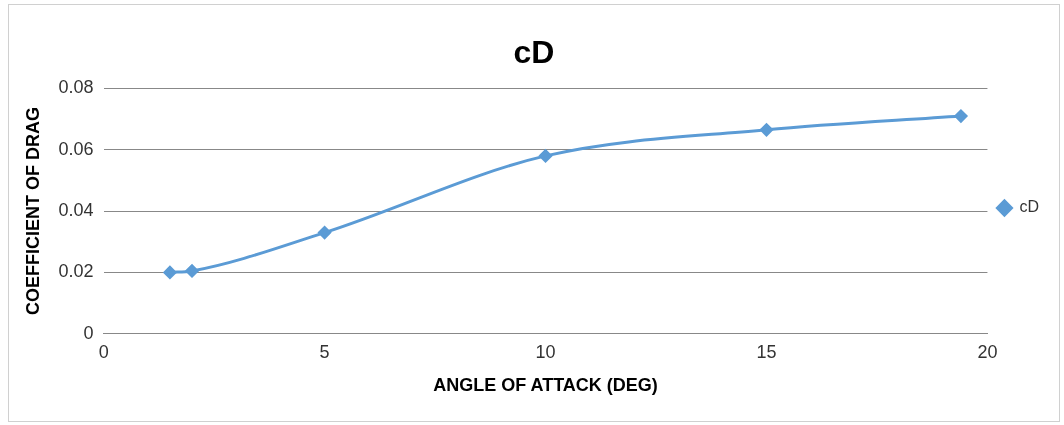 The image size is (1064, 425). What do you see at coordinates (88, 332) in the screenshot?
I see `y-tick-label: 0` at bounding box center [88, 332].